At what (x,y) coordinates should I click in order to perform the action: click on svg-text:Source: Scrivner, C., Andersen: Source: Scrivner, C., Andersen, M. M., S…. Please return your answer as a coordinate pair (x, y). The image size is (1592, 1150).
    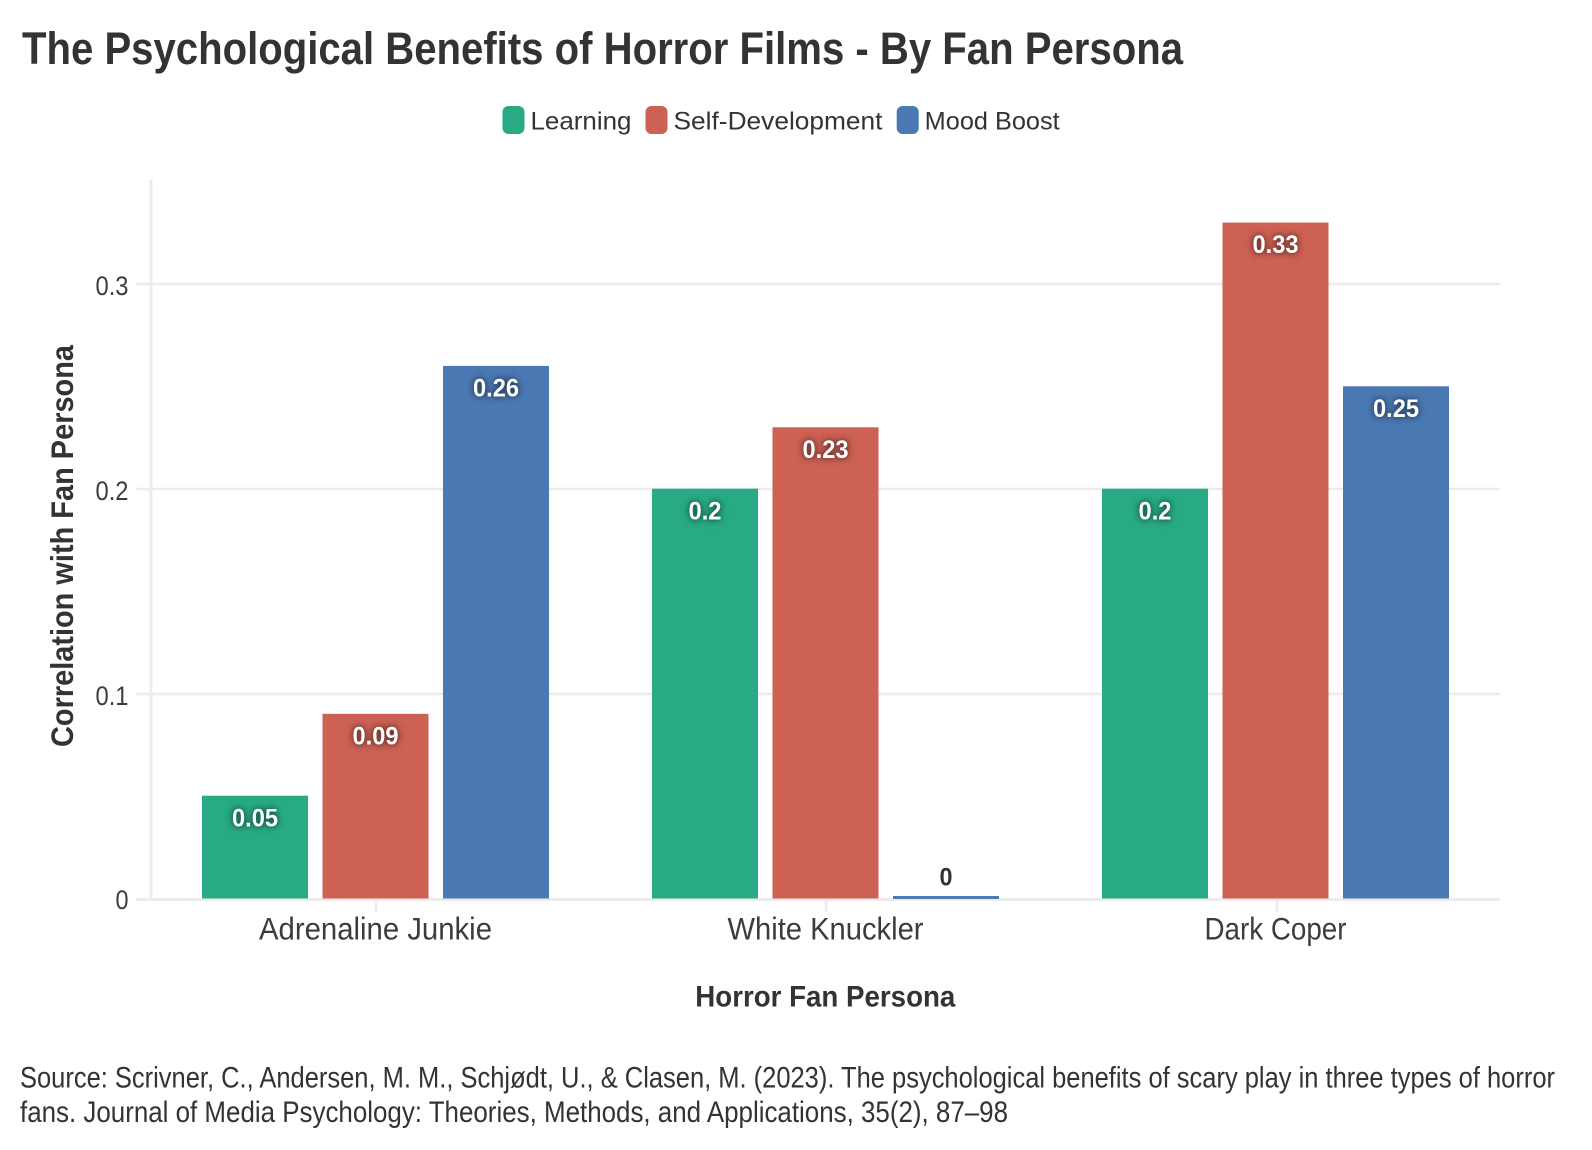
    Looking at the image, I should click on (787, 1078).